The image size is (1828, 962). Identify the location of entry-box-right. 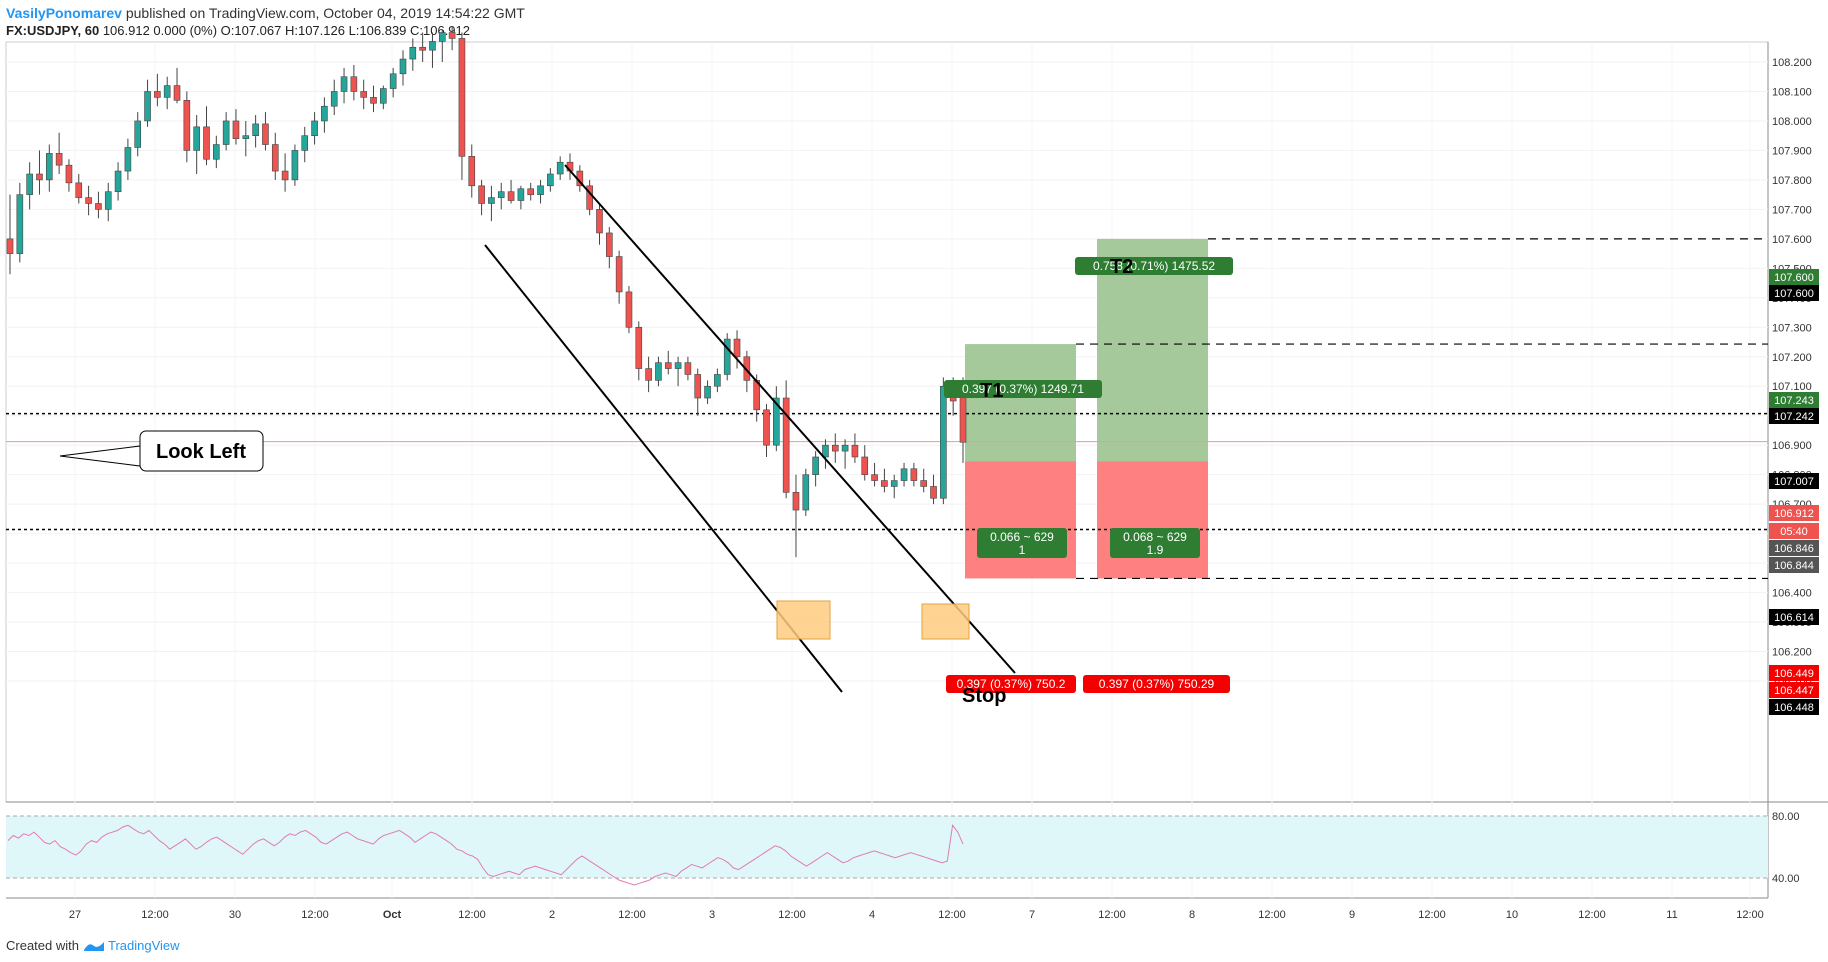
(945, 621).